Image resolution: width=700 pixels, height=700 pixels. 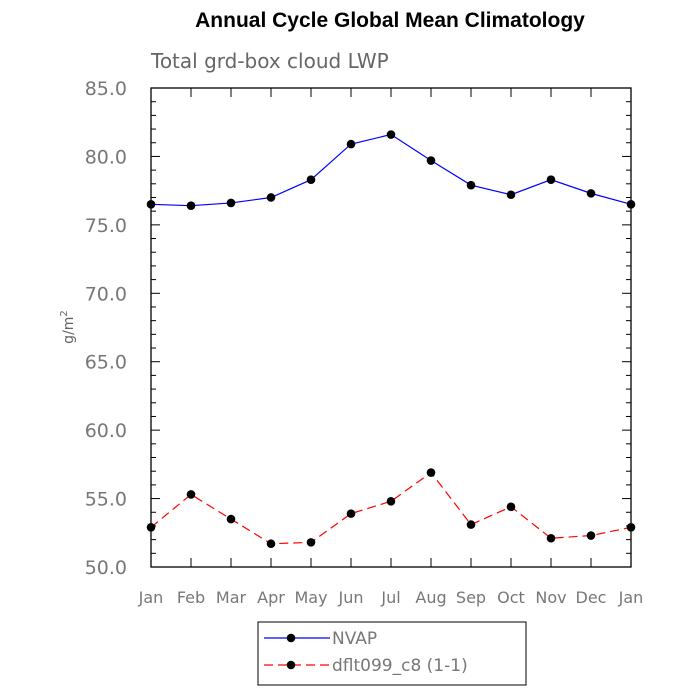 I want to click on legend-label: NVAP, so click(x=354, y=639).